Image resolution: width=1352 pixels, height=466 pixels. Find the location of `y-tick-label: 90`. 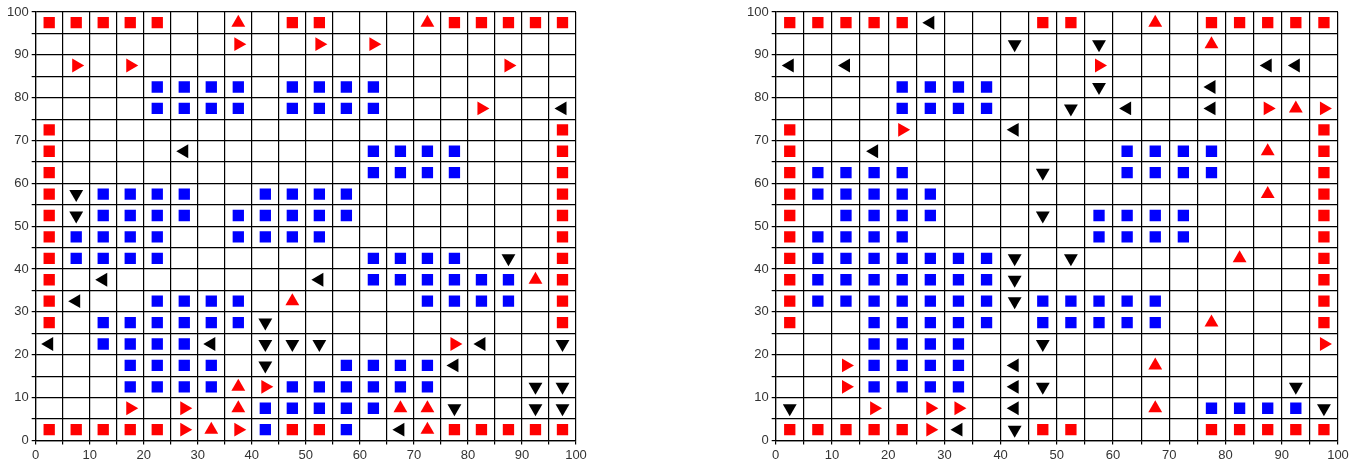

y-tick-label: 90 is located at coordinates (761, 54).